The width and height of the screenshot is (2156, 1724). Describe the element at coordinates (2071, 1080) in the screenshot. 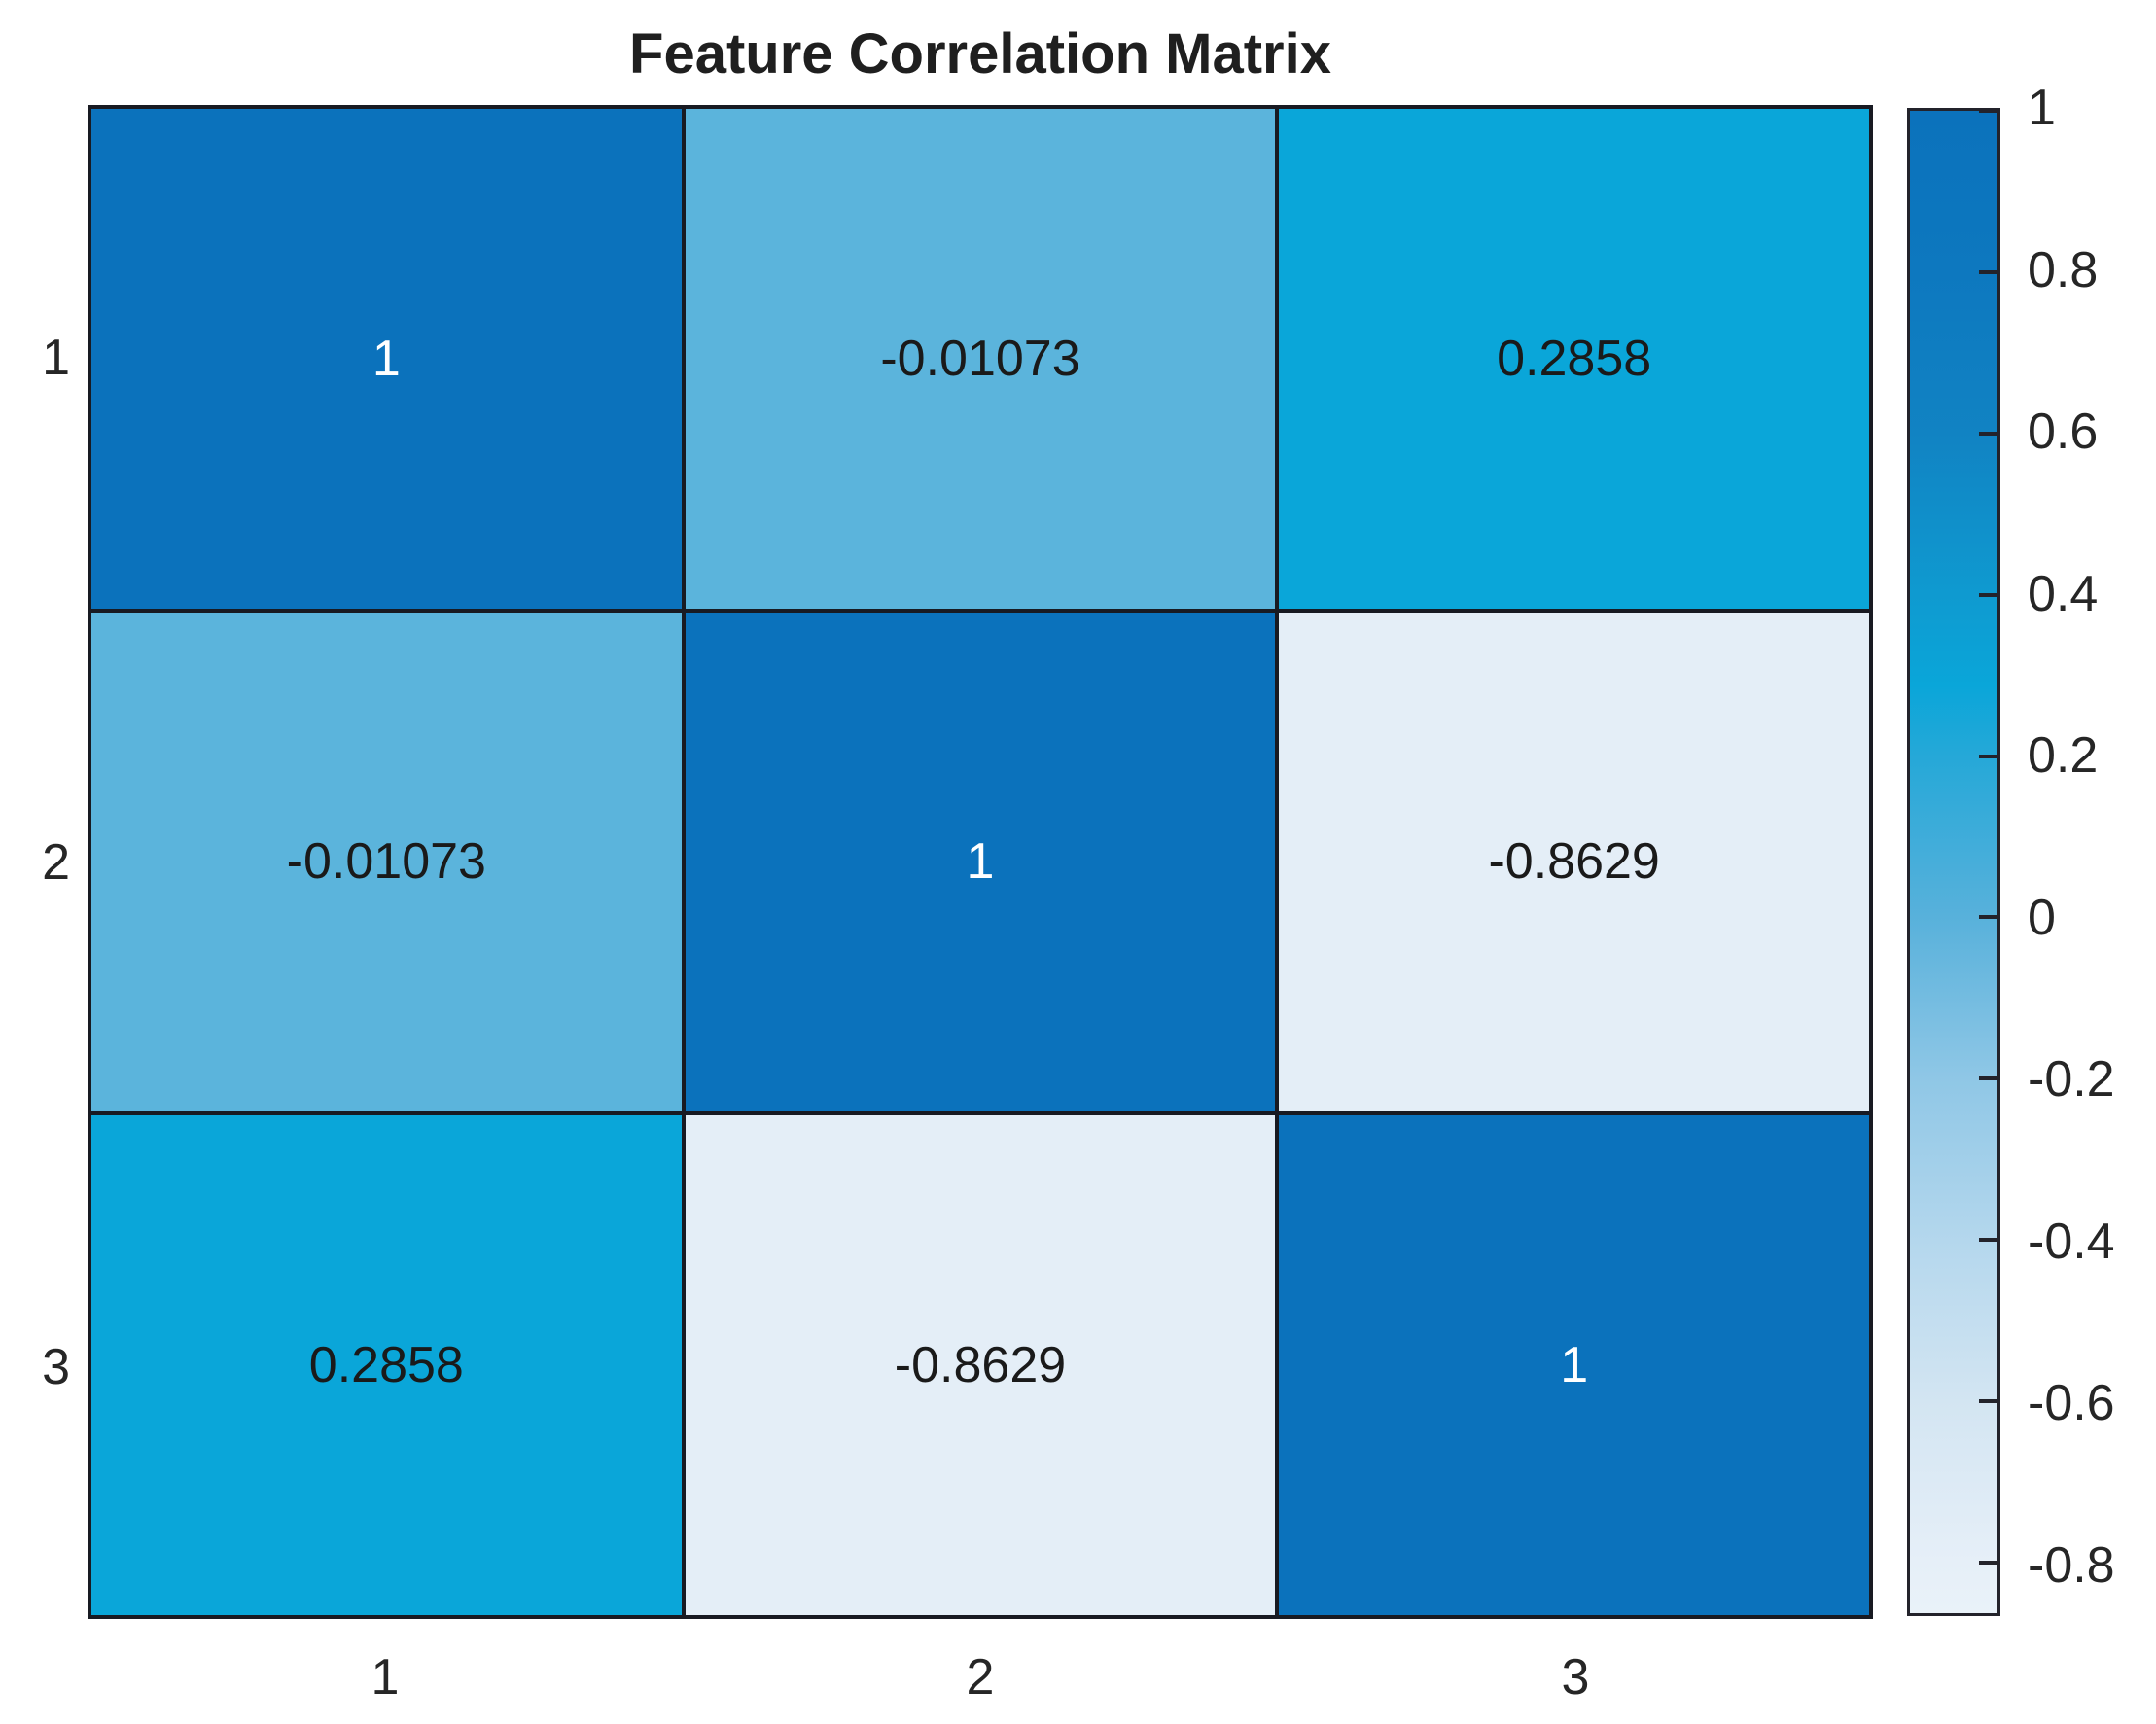

I see `colorbar-tick-label-m0p2: -0.2` at that location.